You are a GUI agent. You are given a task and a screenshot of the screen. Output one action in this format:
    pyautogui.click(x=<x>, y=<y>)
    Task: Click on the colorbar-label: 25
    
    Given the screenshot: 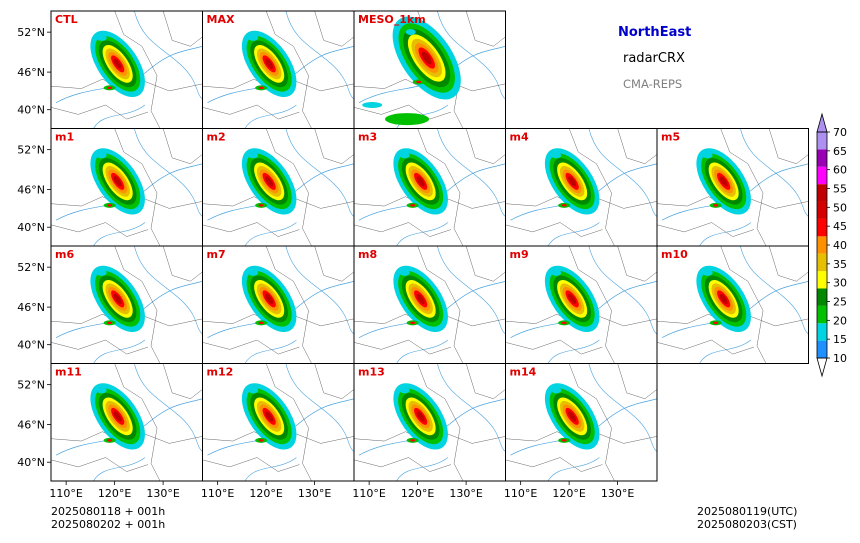 What is the action you would take?
    pyautogui.click(x=840, y=302)
    